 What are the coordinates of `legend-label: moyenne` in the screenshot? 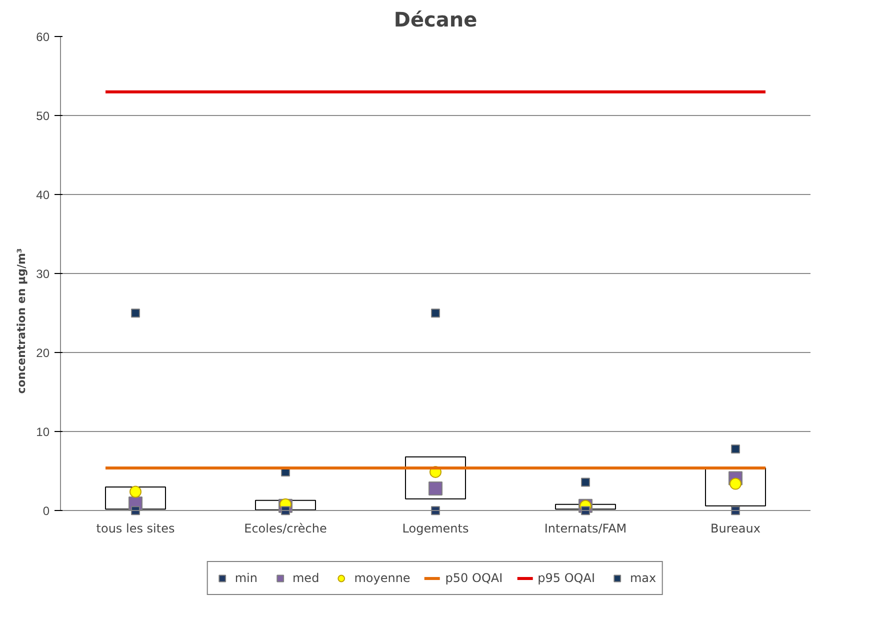 It's located at (382, 578).